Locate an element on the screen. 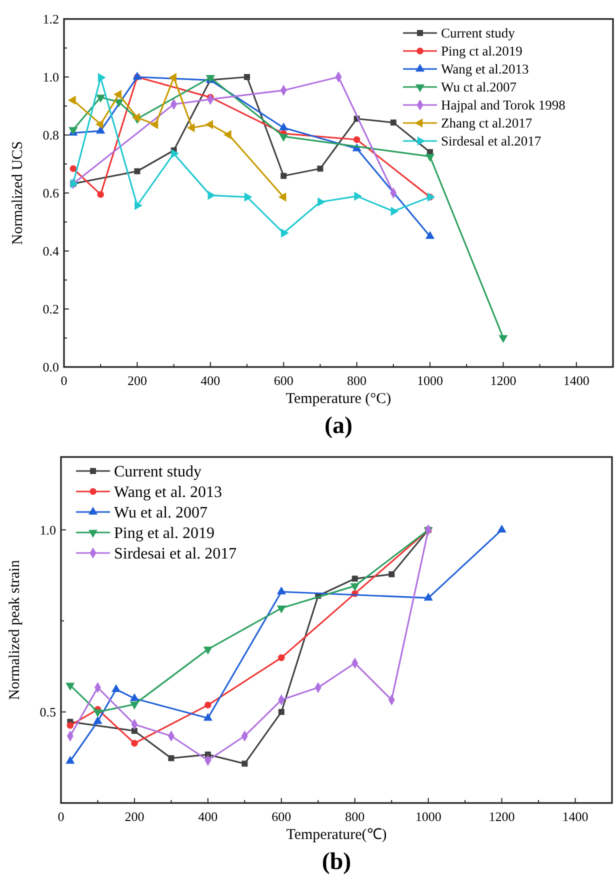  y-tick-label: 0.2 is located at coordinates (50, 309).